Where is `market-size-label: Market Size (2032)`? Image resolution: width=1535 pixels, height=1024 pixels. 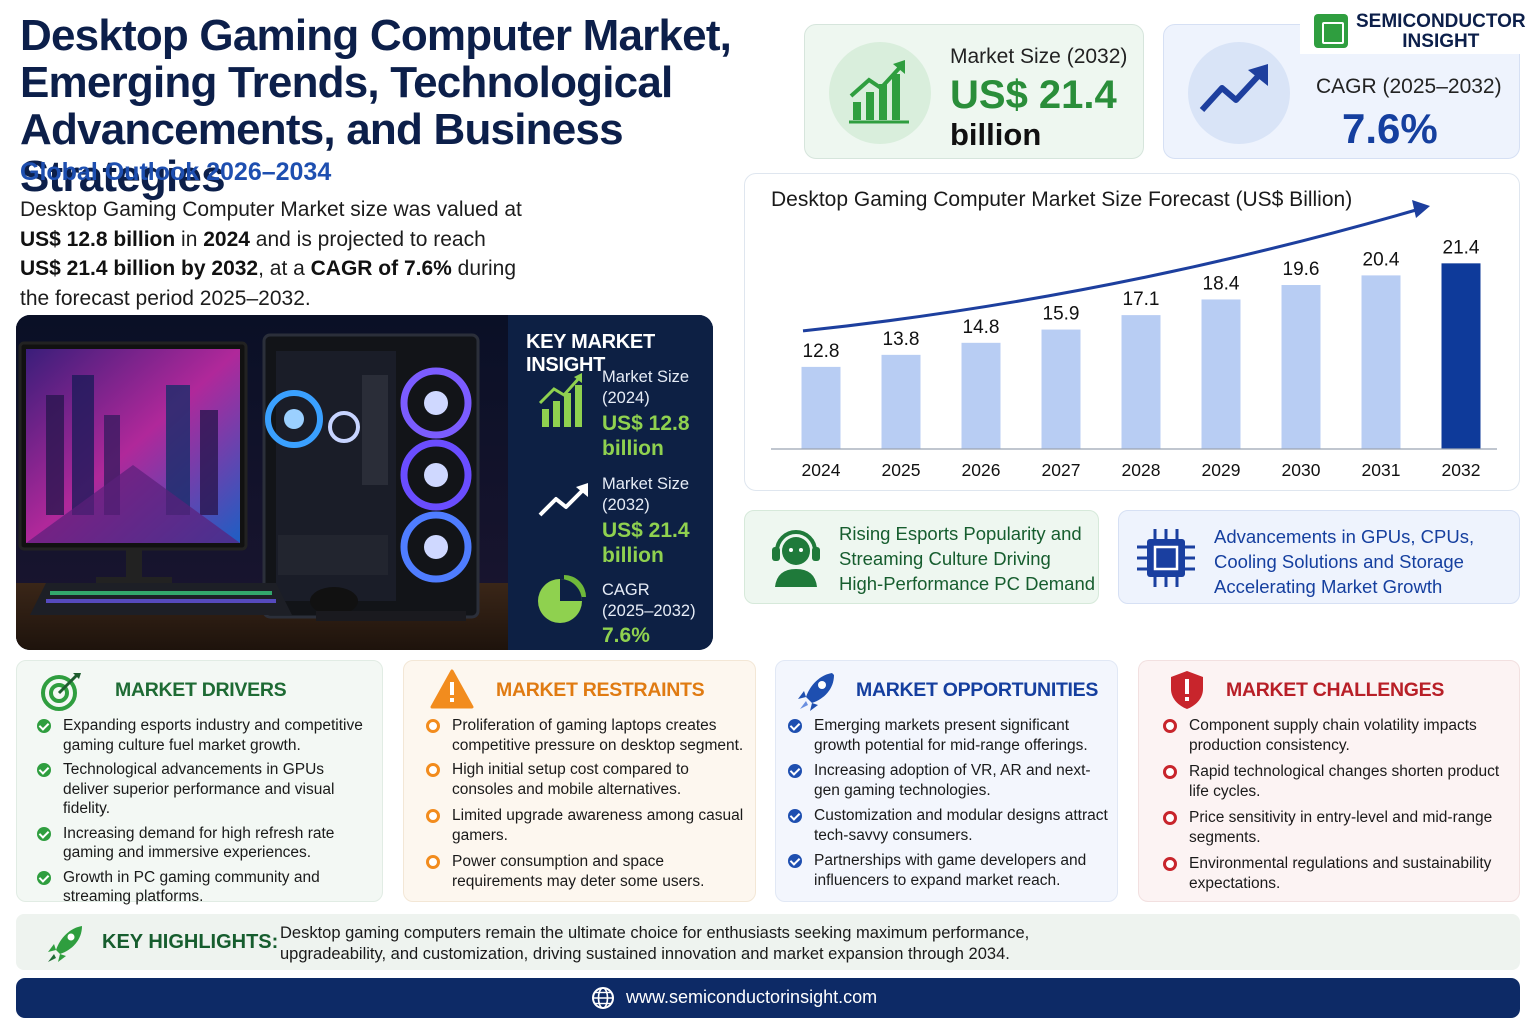
market-size-label: Market Size (2032) is located at coordinates (1039, 56).